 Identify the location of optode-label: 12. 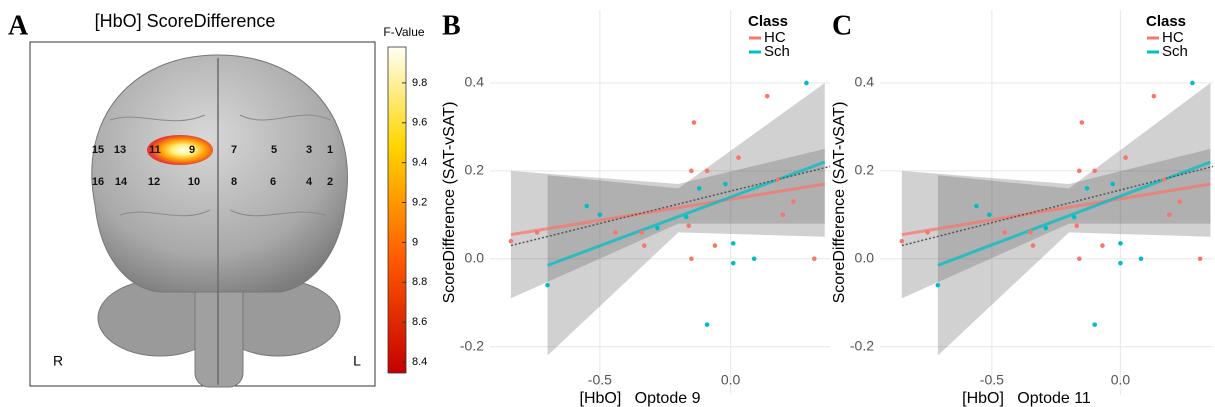
(154, 182).